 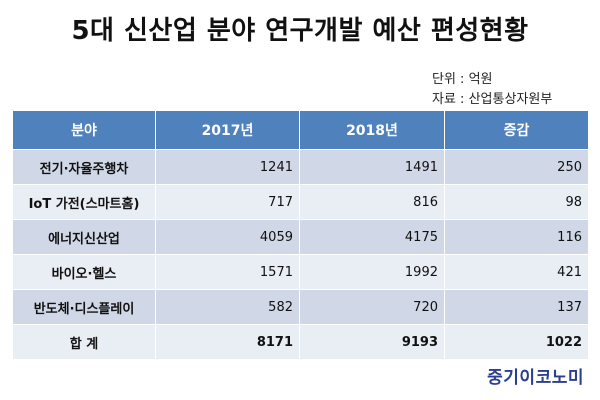 I want to click on cell-2017: 1571, so click(x=227, y=272).